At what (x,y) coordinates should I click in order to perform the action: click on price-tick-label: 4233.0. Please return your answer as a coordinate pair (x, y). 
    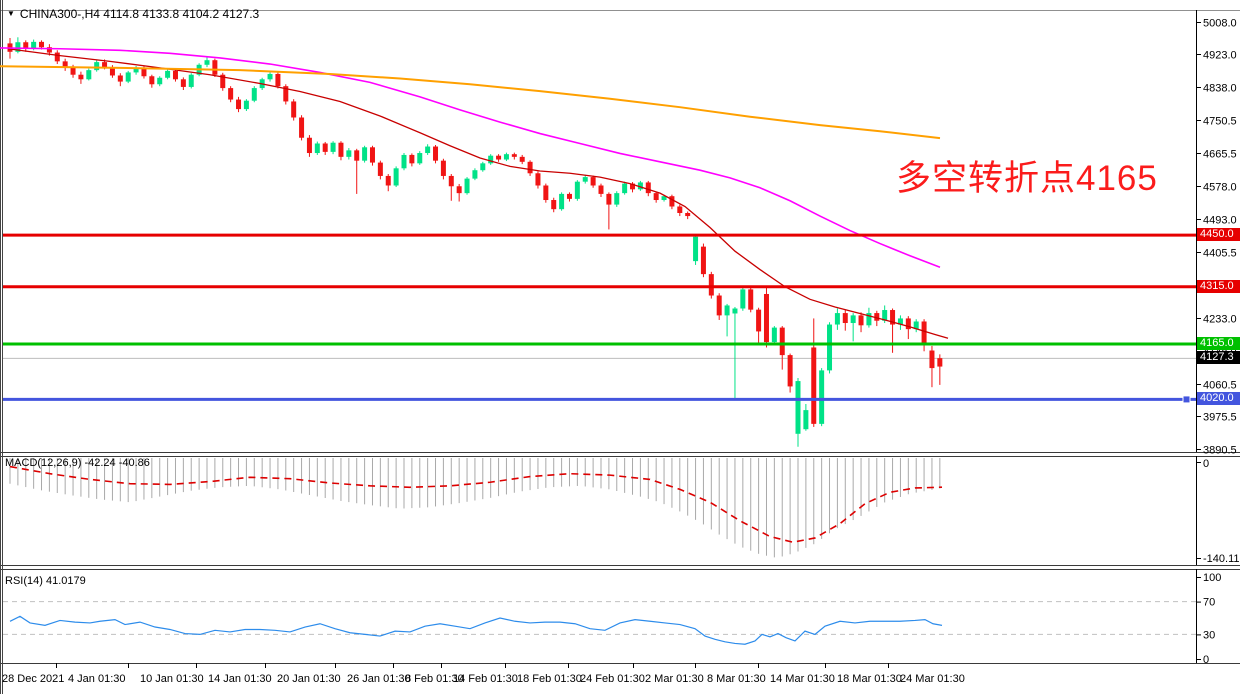
    Looking at the image, I should click on (1220, 320).